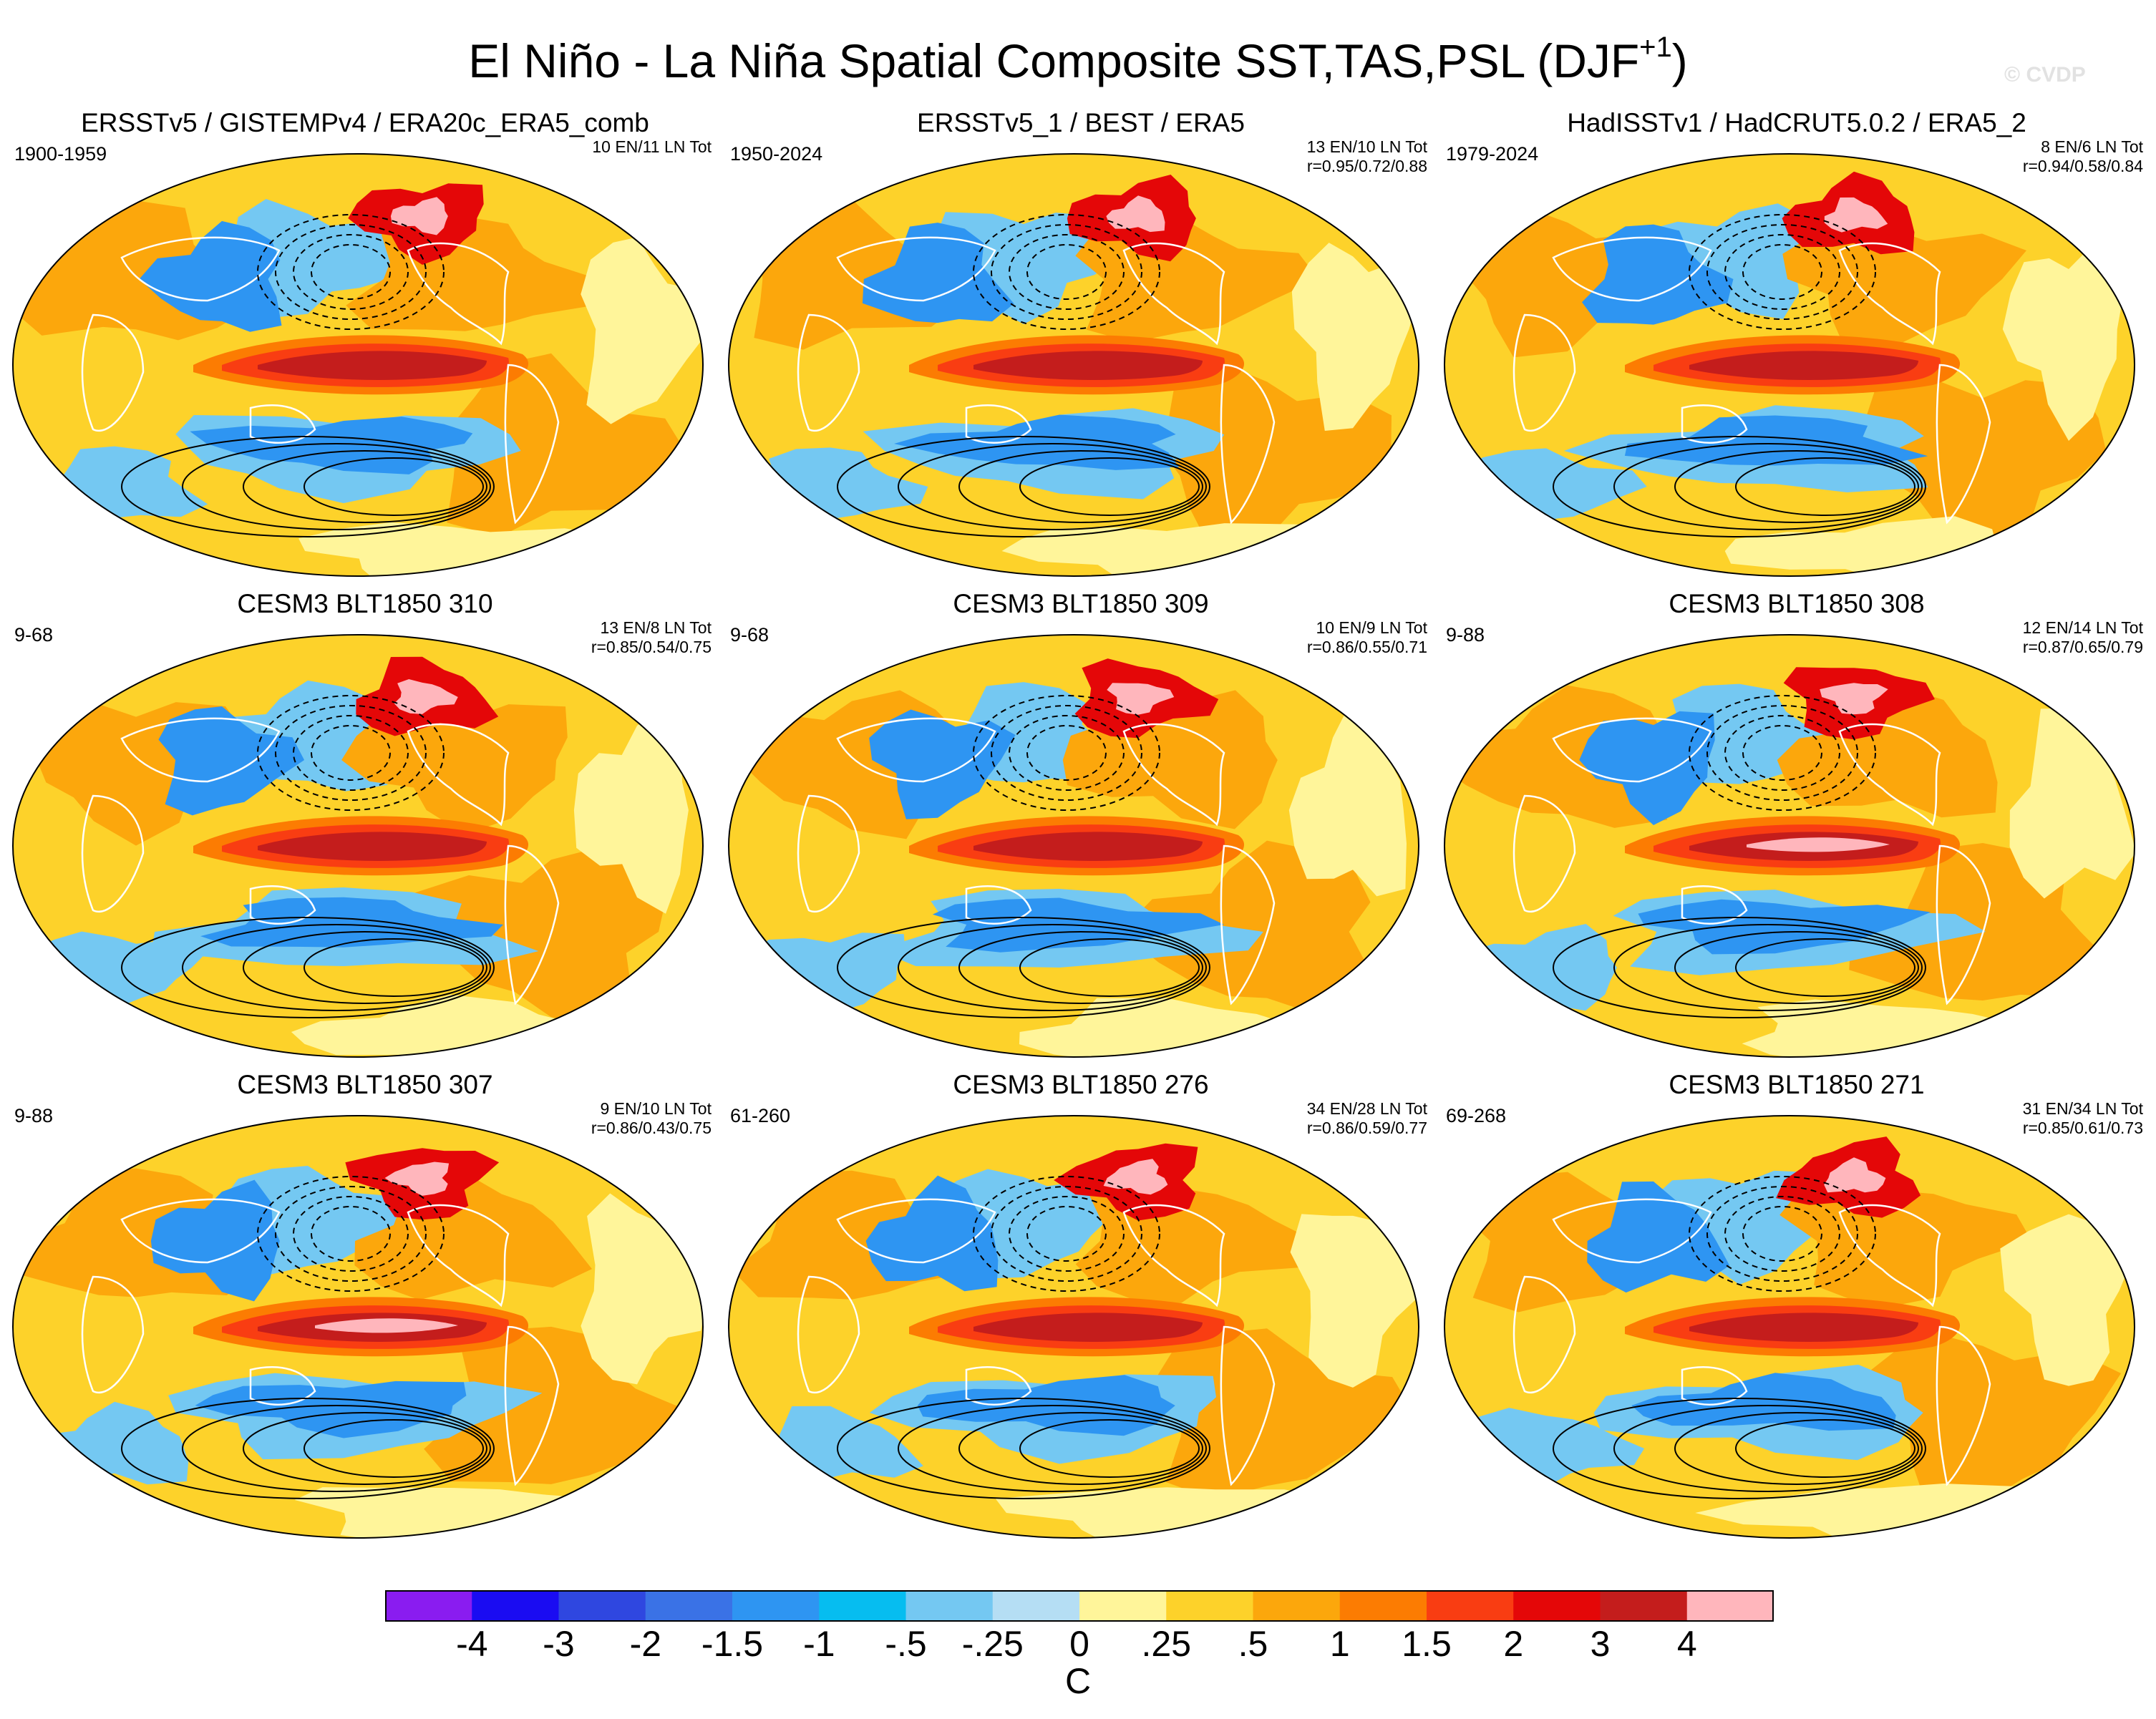 Image resolution: width=2156 pixels, height=1719 pixels. What do you see at coordinates (906, 1644) in the screenshot?
I see `colorbar-tick-label: -.5` at bounding box center [906, 1644].